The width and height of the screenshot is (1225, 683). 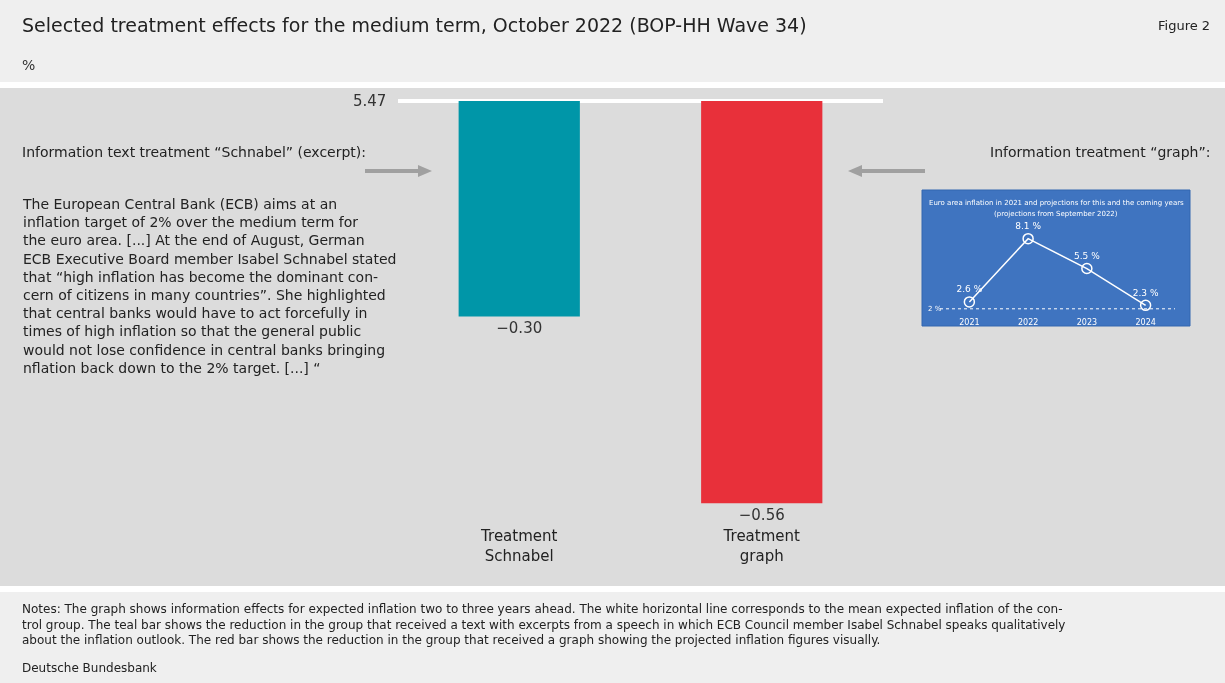 What do you see at coordinates (370, 101) in the screenshot?
I see `text: 5.47` at bounding box center [370, 101].